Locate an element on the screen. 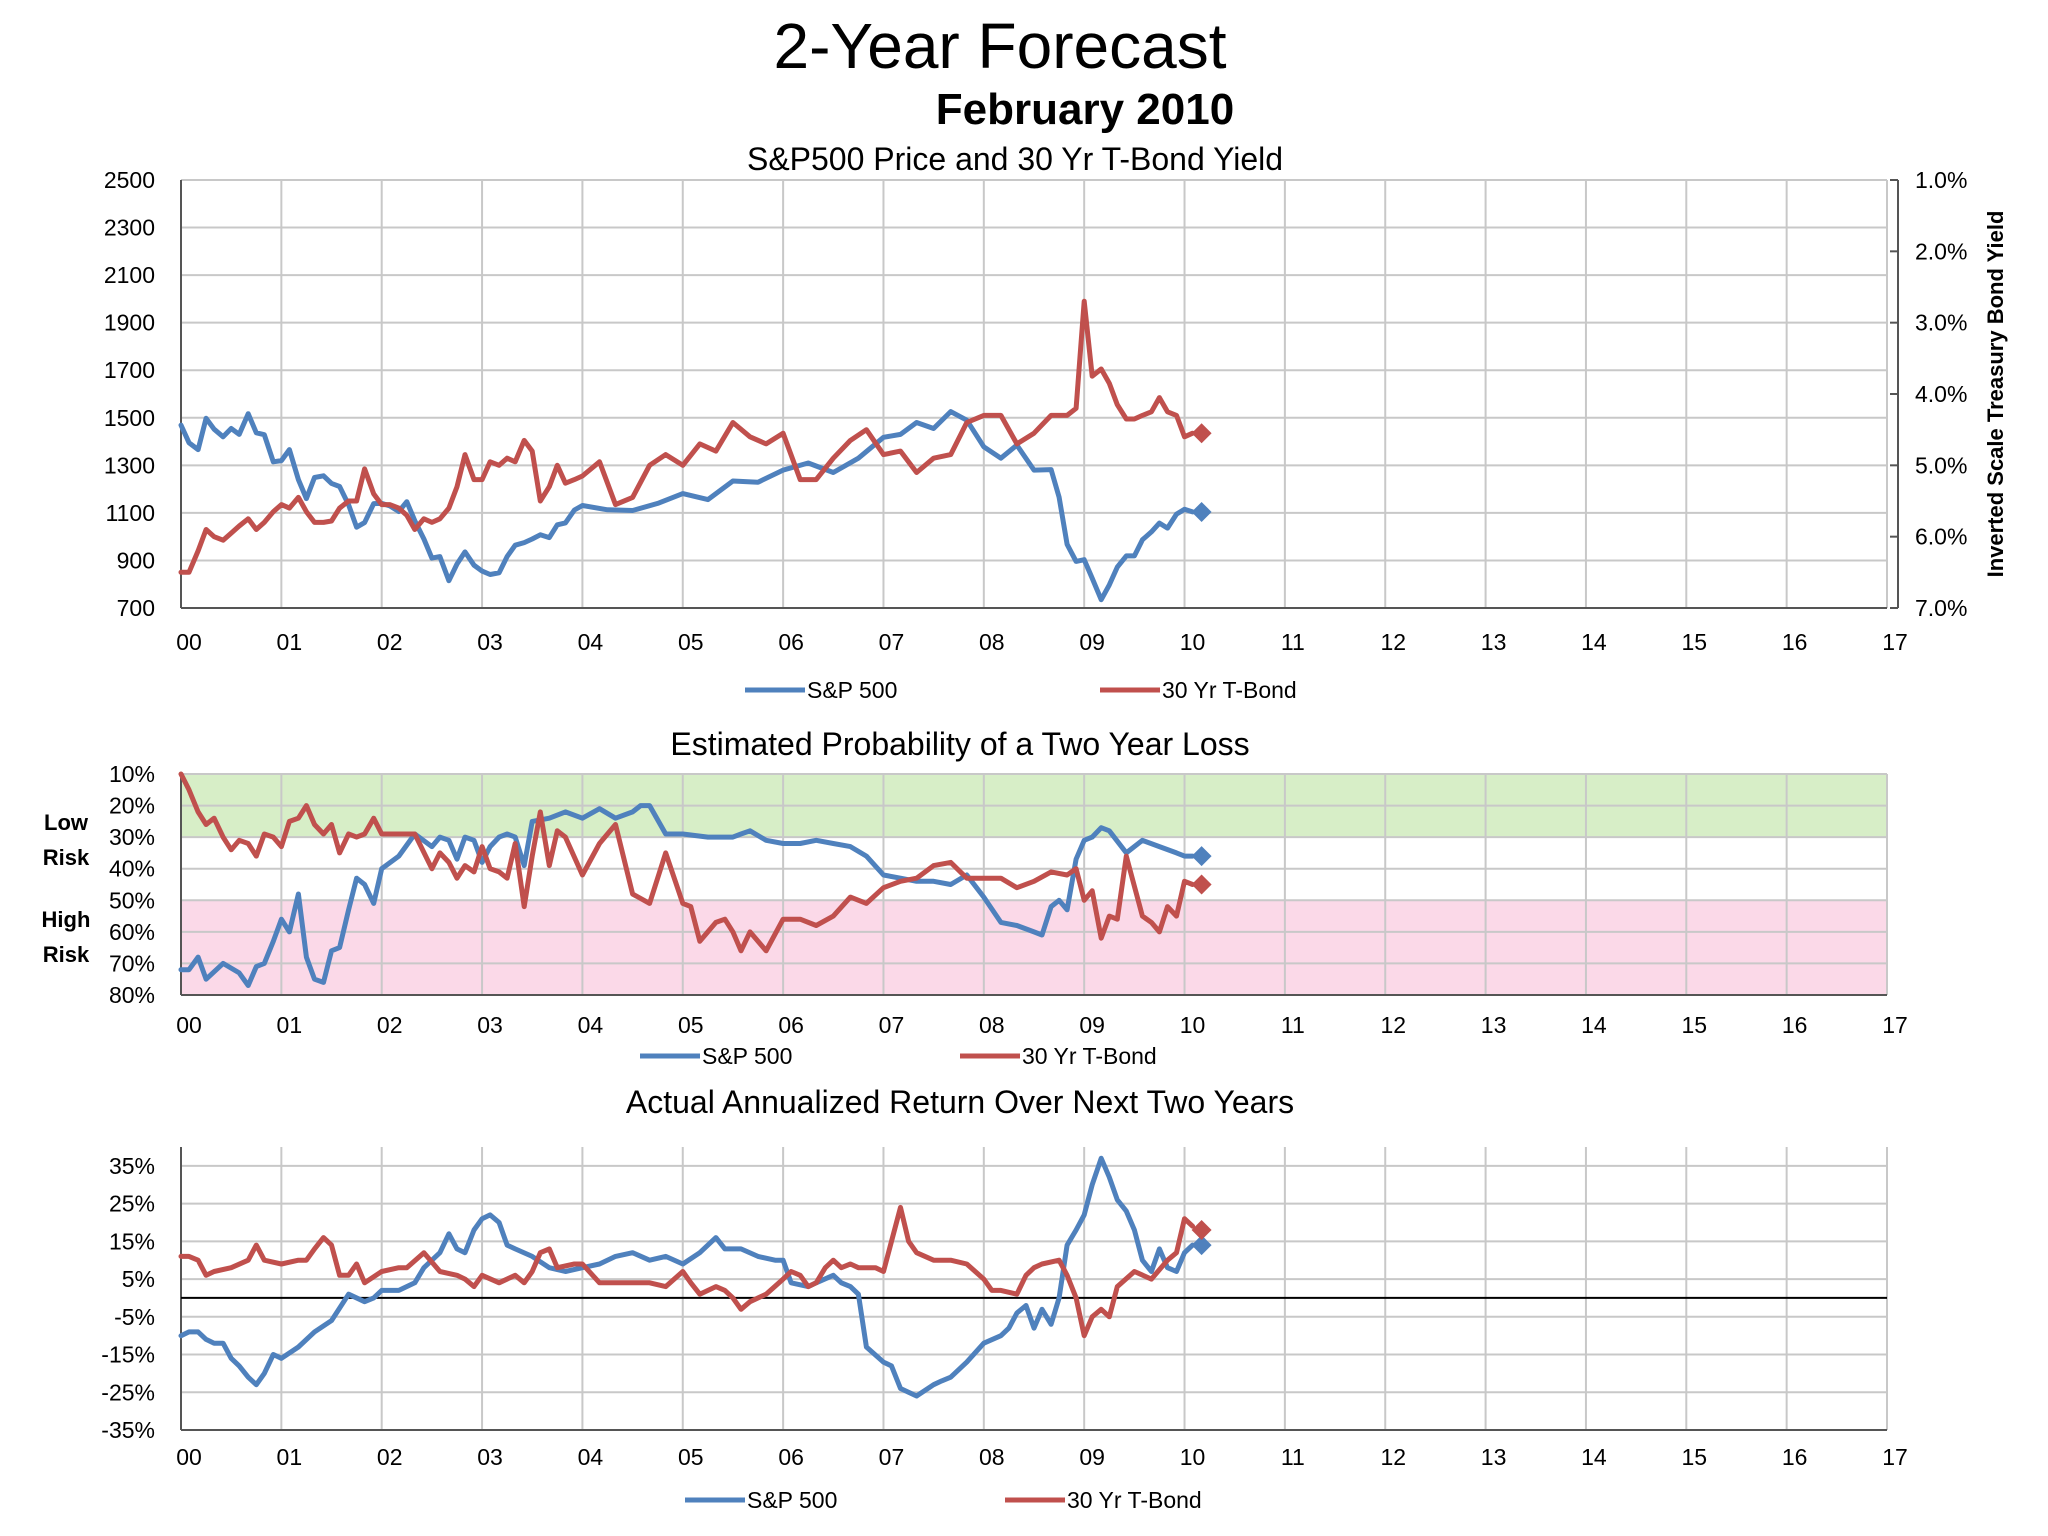 This screenshot has height=1536, width=2048. y-tick-label: -25% is located at coordinates (128, 1392).